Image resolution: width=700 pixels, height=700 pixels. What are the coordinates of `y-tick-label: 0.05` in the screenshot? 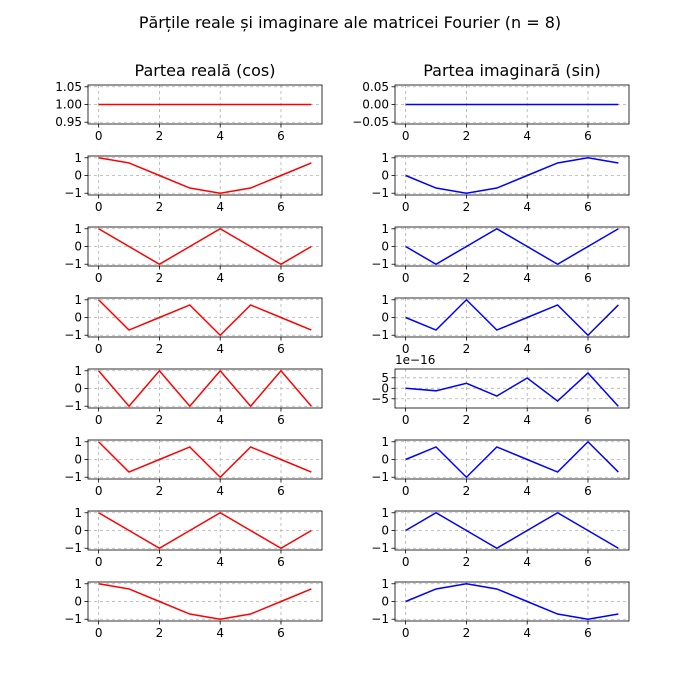 It's located at (375, 87).